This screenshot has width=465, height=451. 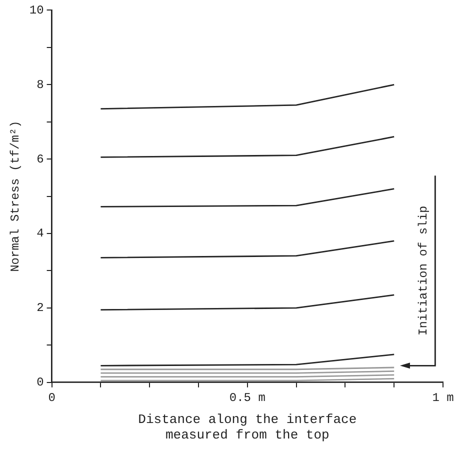 What do you see at coordinates (36, 10) in the screenshot?
I see `y-tick-label: 10` at bounding box center [36, 10].